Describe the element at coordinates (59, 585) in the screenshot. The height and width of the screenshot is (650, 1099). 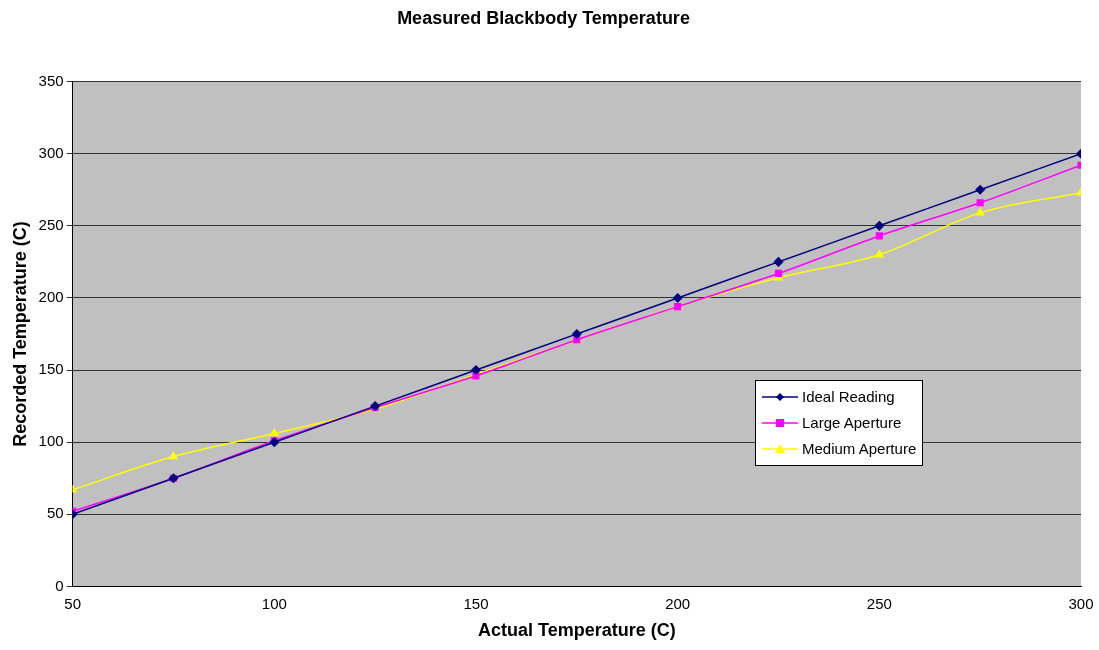
I see `y-tick-label: 0` at that location.